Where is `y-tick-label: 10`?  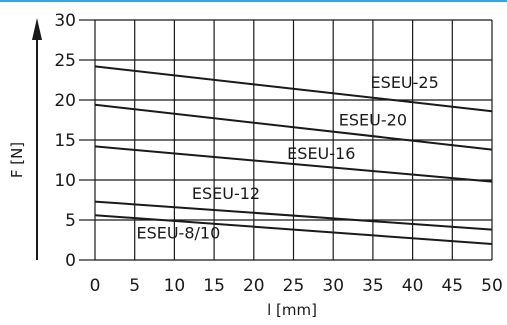
y-tick-label: 10 is located at coordinates (65, 181).